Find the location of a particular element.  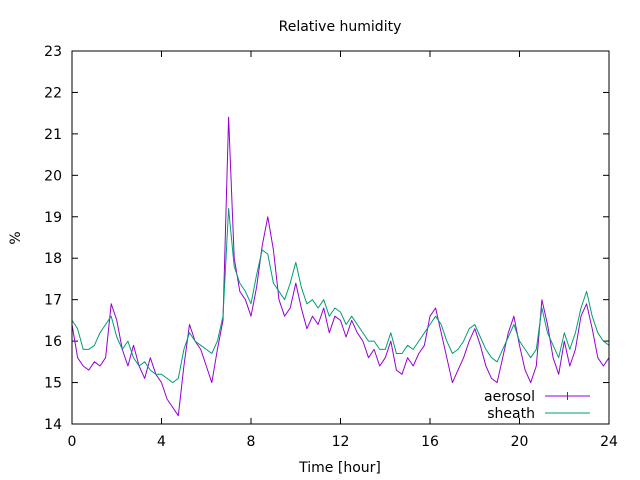

x-tick-label: 20 is located at coordinates (520, 442).